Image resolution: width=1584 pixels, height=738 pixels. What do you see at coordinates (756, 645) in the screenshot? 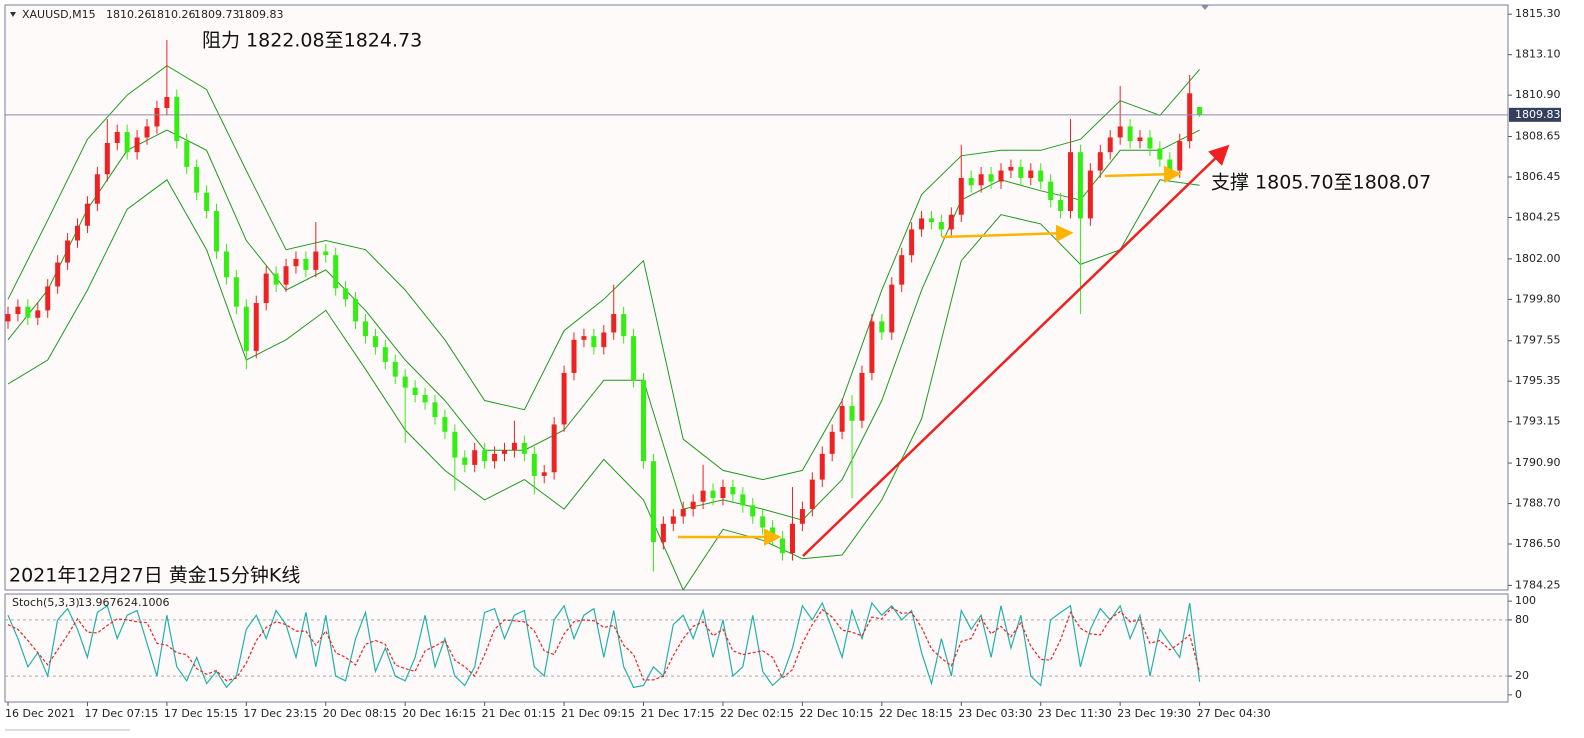
I see `stoch-plot` at bounding box center [756, 645].